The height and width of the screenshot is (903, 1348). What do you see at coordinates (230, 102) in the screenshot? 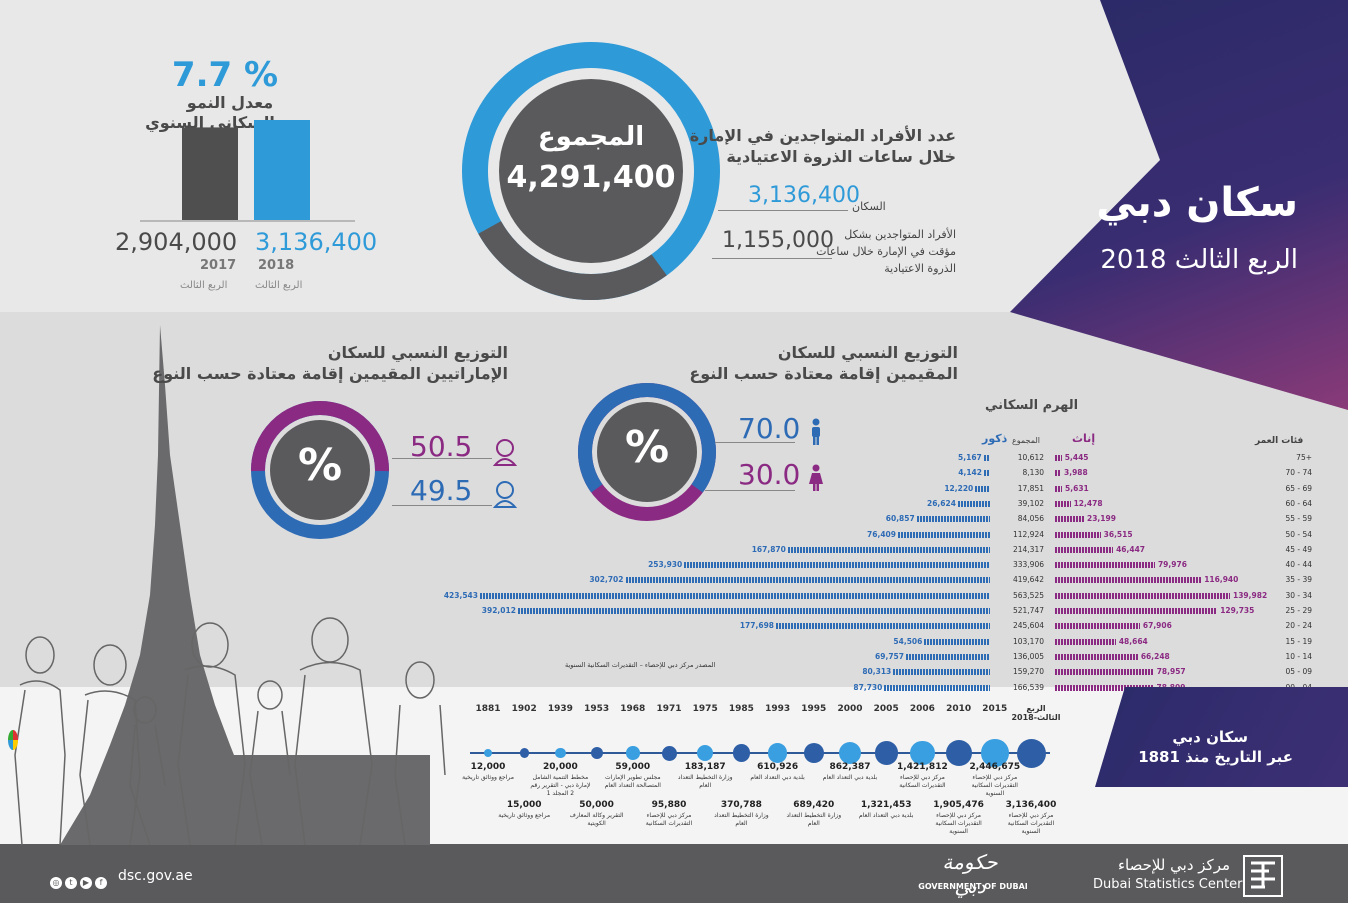
I see `growth-label-1: معدل النمو` at bounding box center [230, 102].